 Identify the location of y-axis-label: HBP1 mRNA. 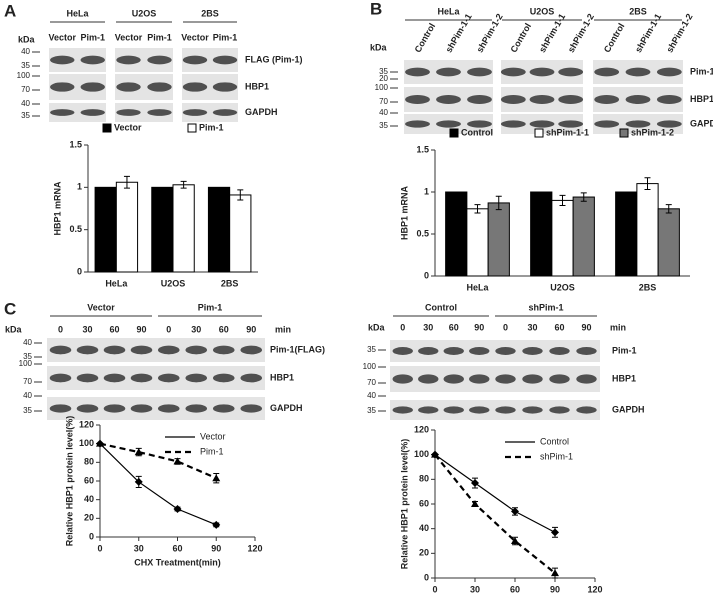
(404, 212).